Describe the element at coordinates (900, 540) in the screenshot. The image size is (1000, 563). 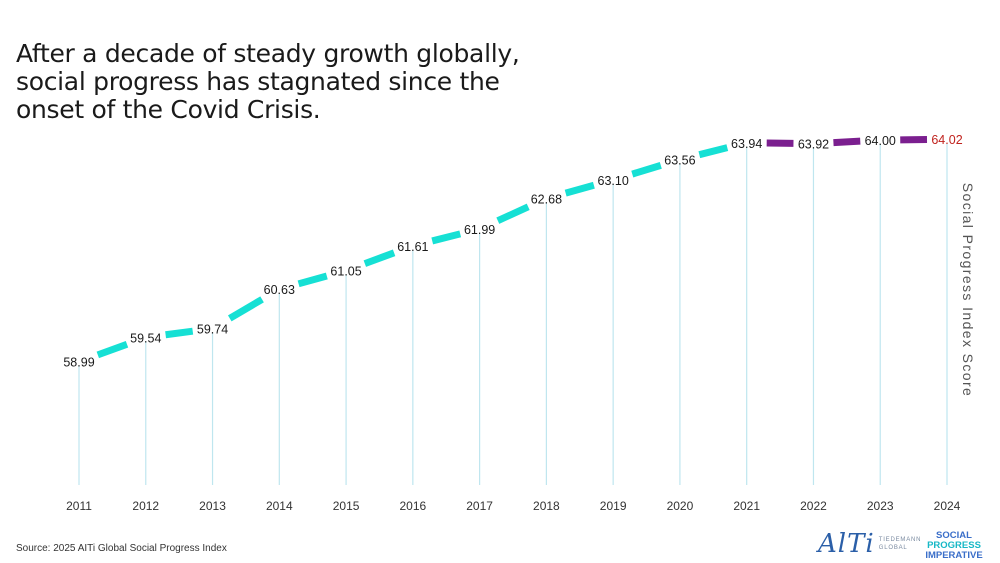
I see `alti-sub-line-1: TIEDEMANN` at that location.